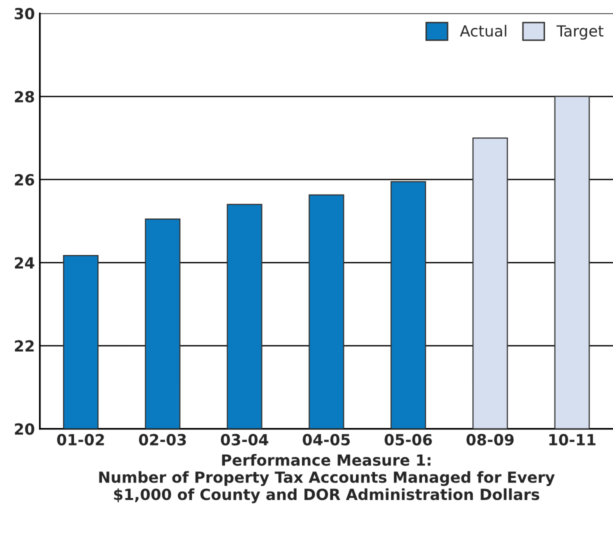  What do you see at coordinates (24, 262) in the screenshot?
I see `y-tick-label: 24` at bounding box center [24, 262].